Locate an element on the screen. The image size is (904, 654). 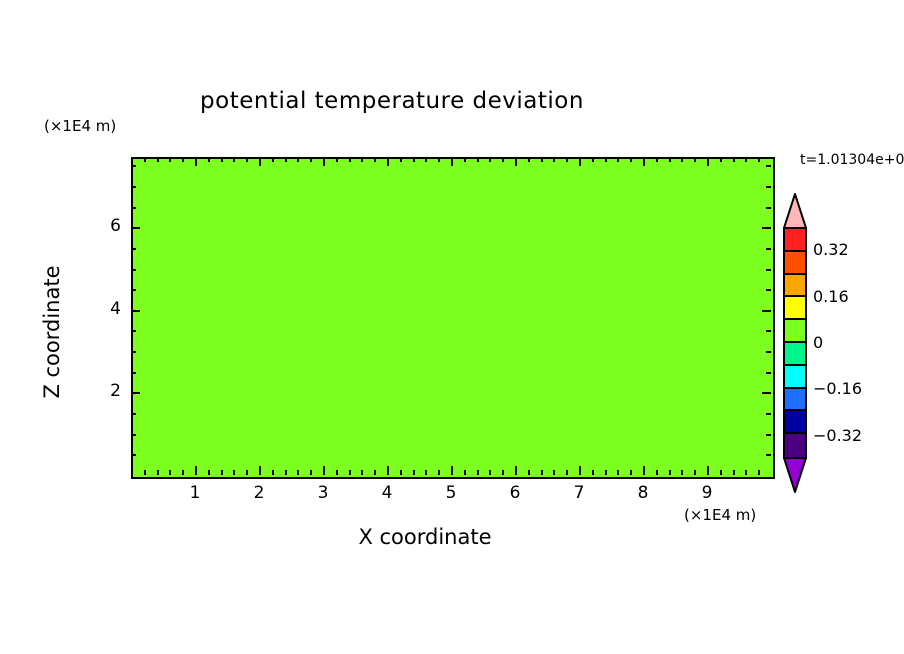
colorbar-label: −0.32 is located at coordinates (838, 435).